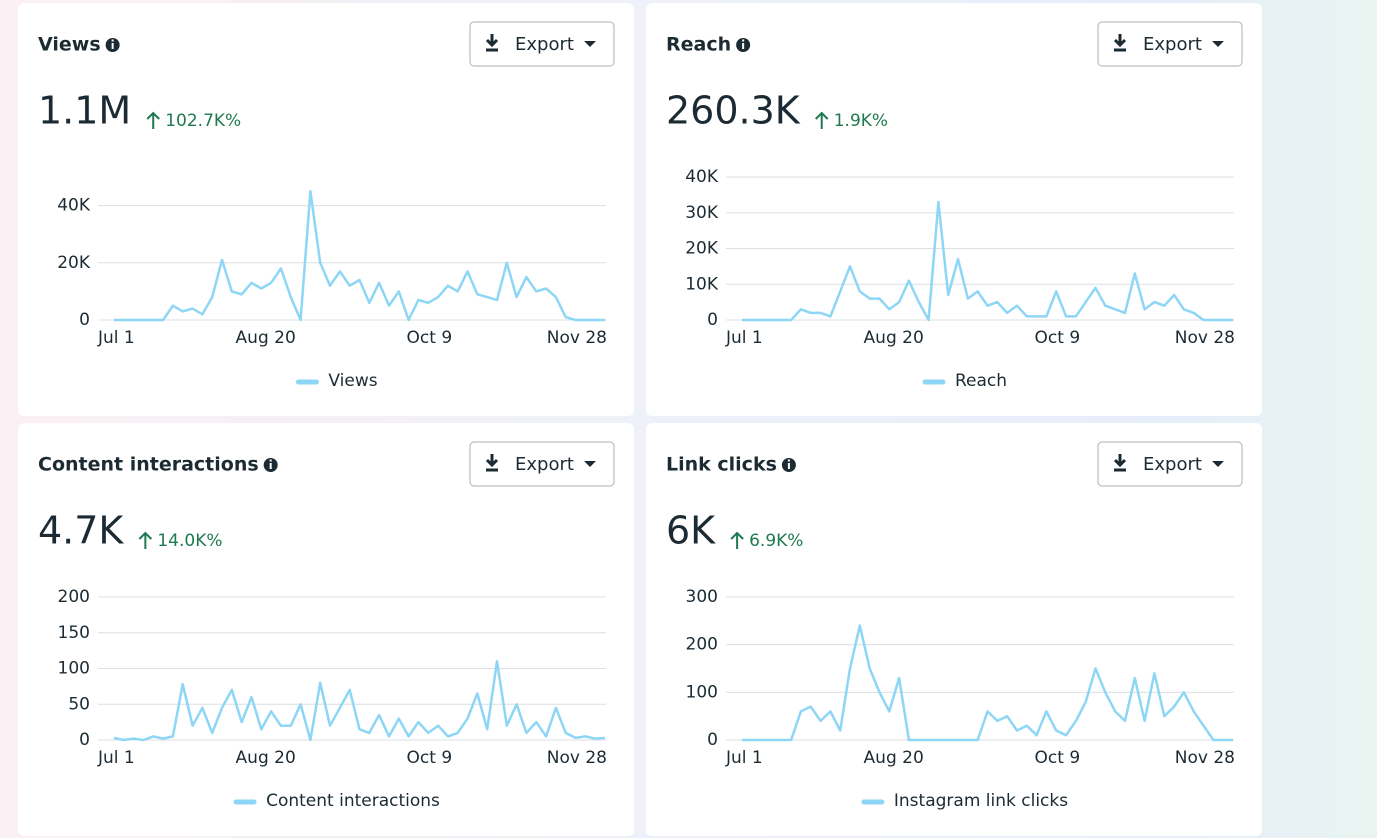 The height and width of the screenshot is (838, 1377). I want to click on legend-label: Views, so click(352, 381).